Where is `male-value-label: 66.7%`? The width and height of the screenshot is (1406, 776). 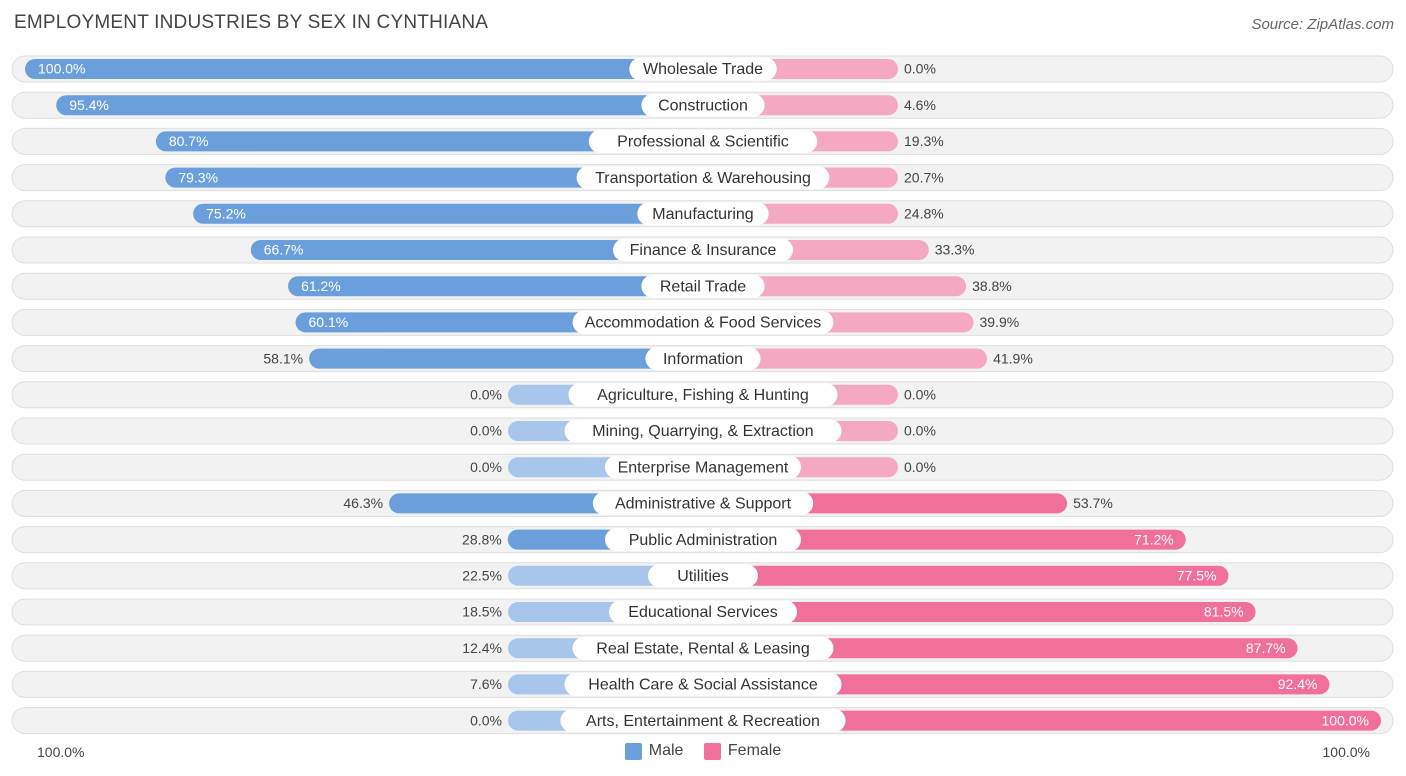
male-value-label: 66.7% is located at coordinates (284, 250).